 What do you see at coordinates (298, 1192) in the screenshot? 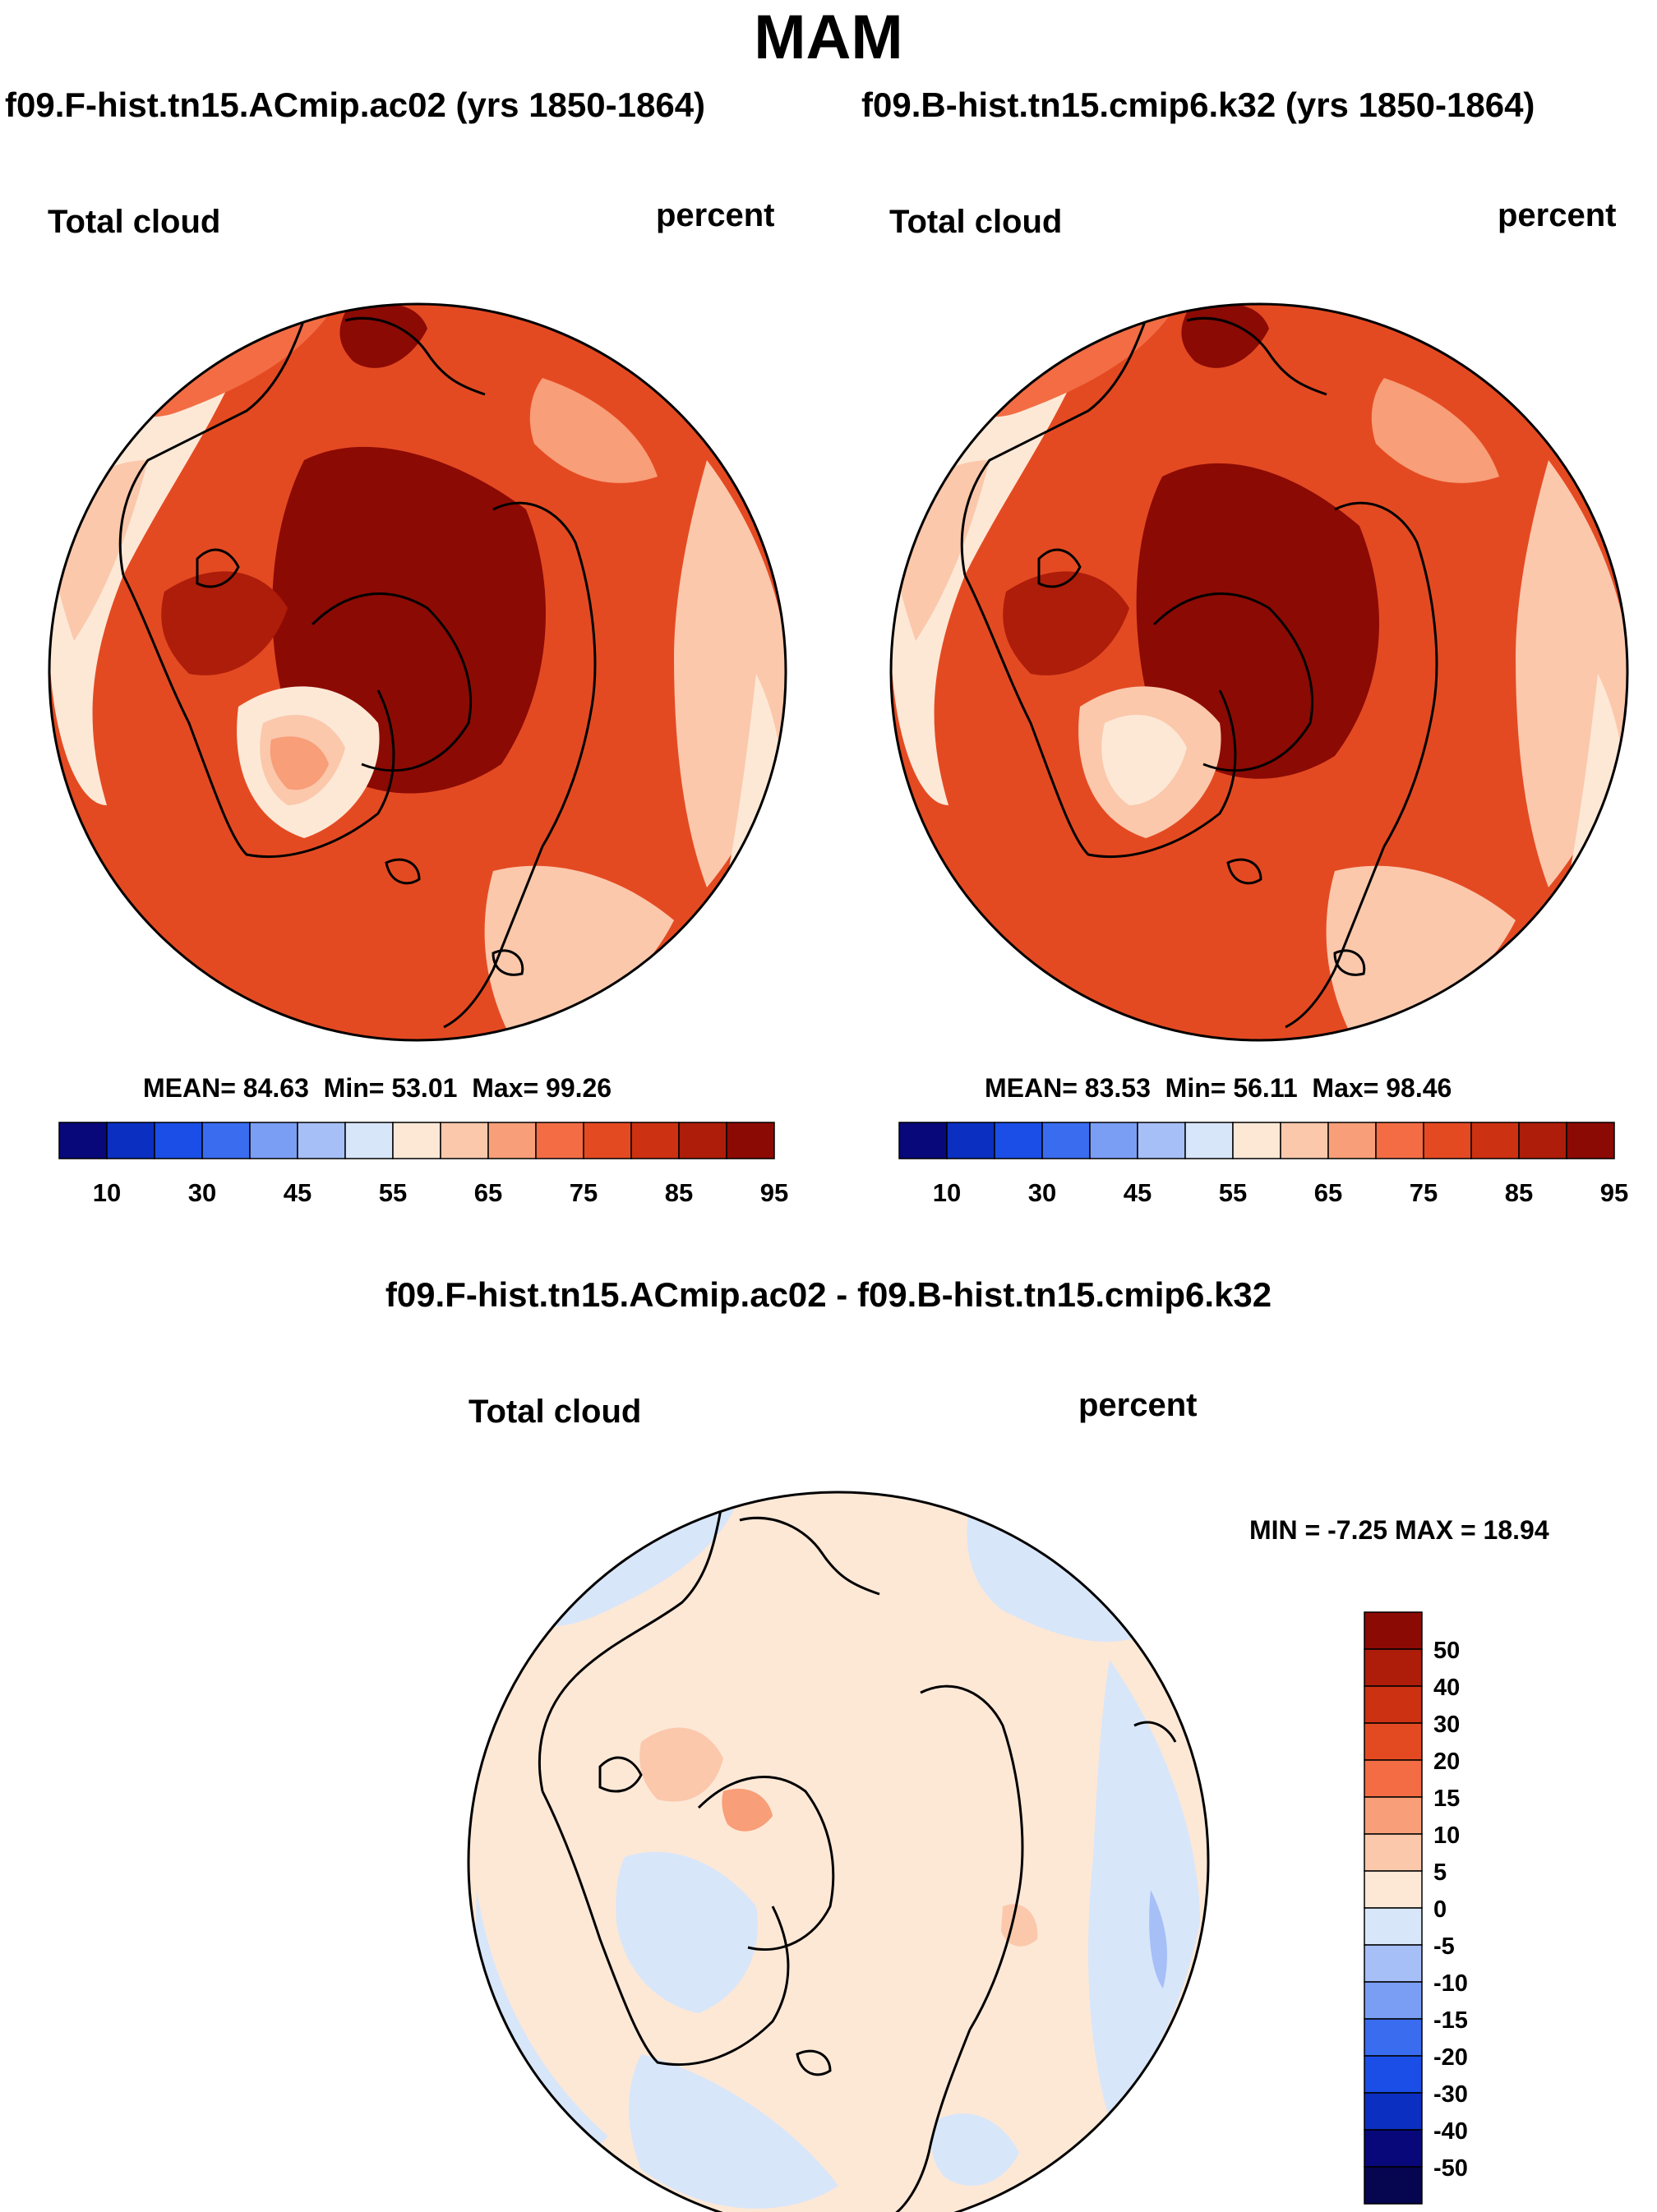
I see `colorbar-tick-label: 45` at bounding box center [298, 1192].